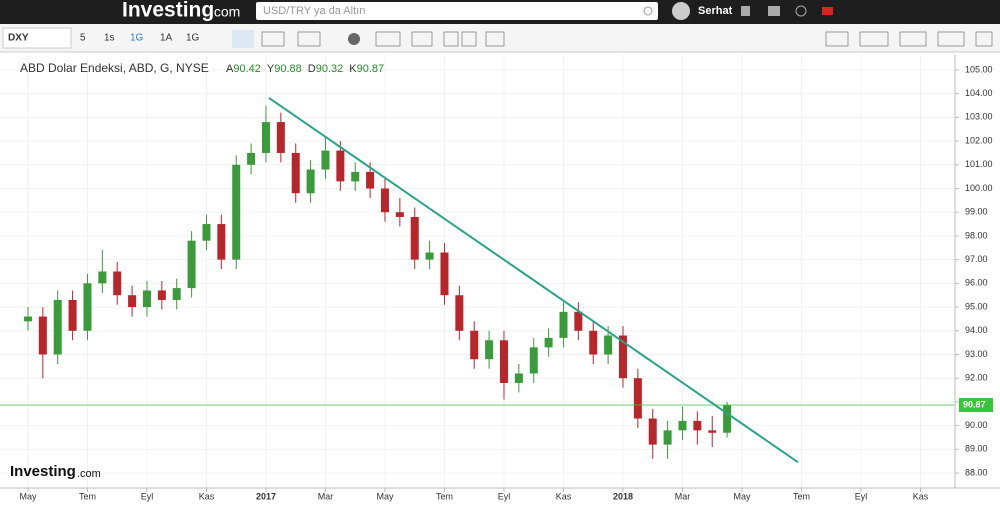 This screenshot has height=507, width=1000. Describe the element at coordinates (874, 39) in the screenshot. I see `layout` at that location.